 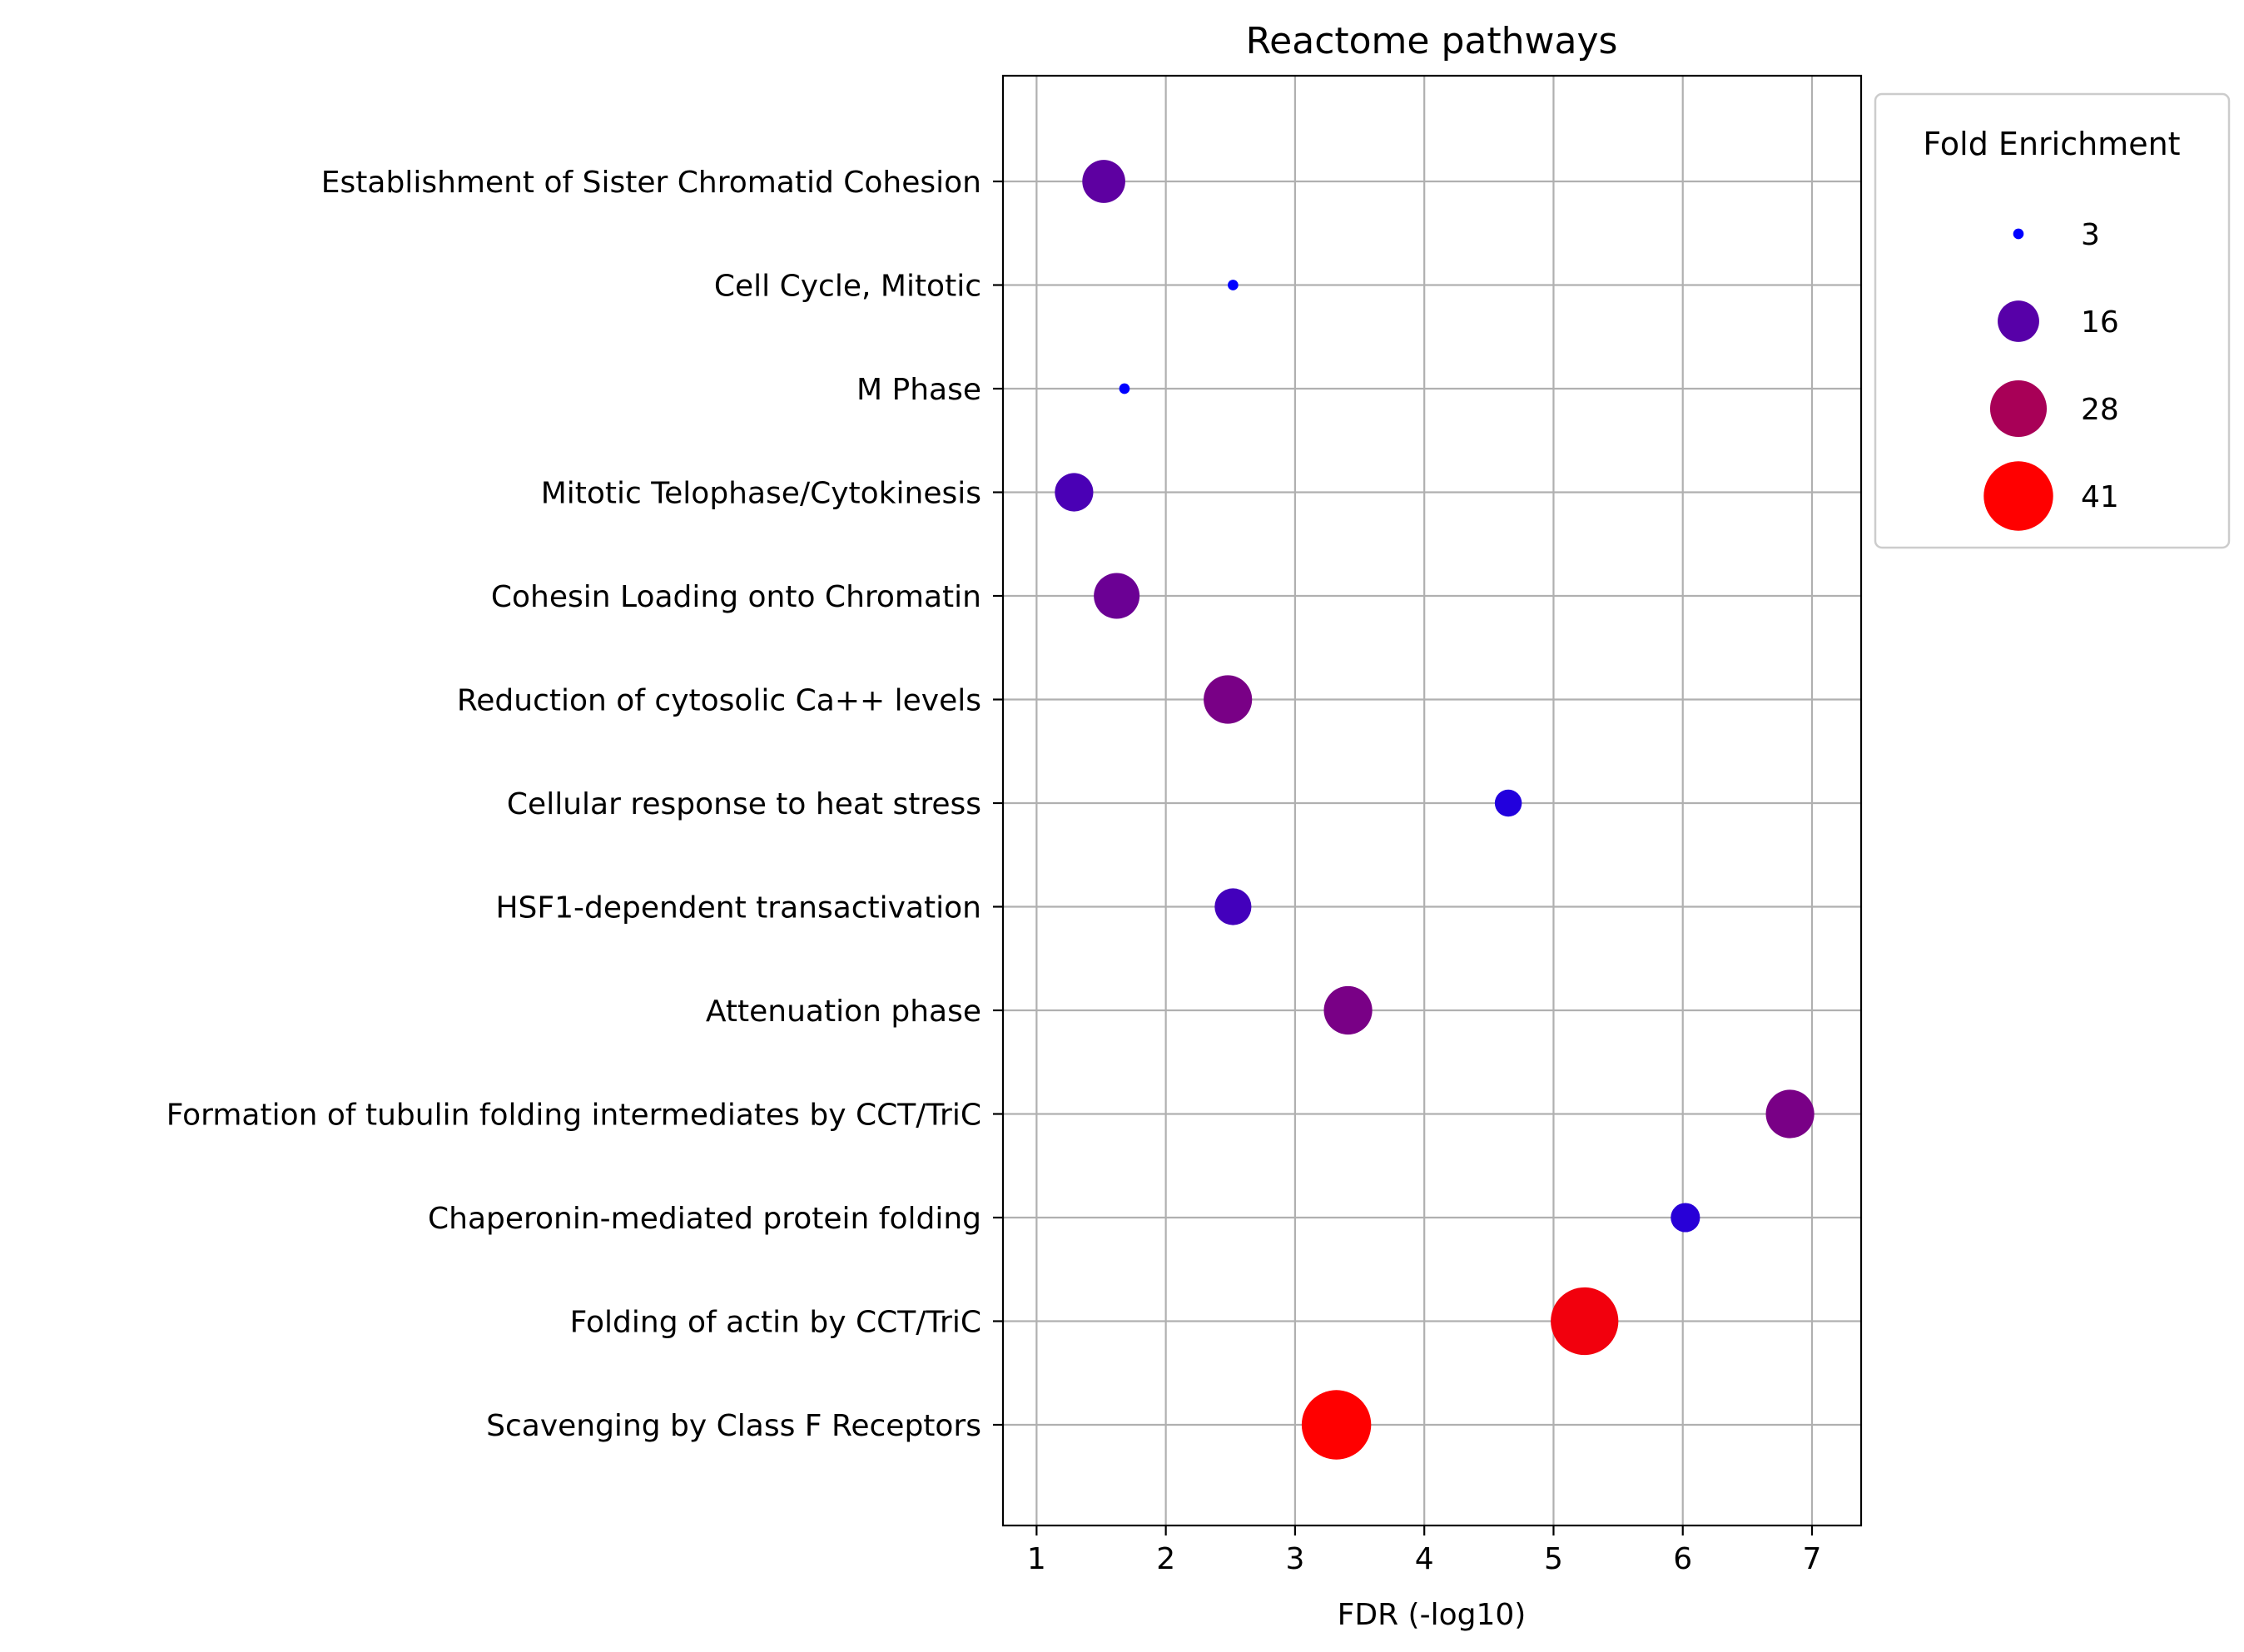 What do you see at coordinates (776, 1323) in the screenshot?
I see `y-tick-label: Folding of actin by CCT/TriC` at bounding box center [776, 1323].